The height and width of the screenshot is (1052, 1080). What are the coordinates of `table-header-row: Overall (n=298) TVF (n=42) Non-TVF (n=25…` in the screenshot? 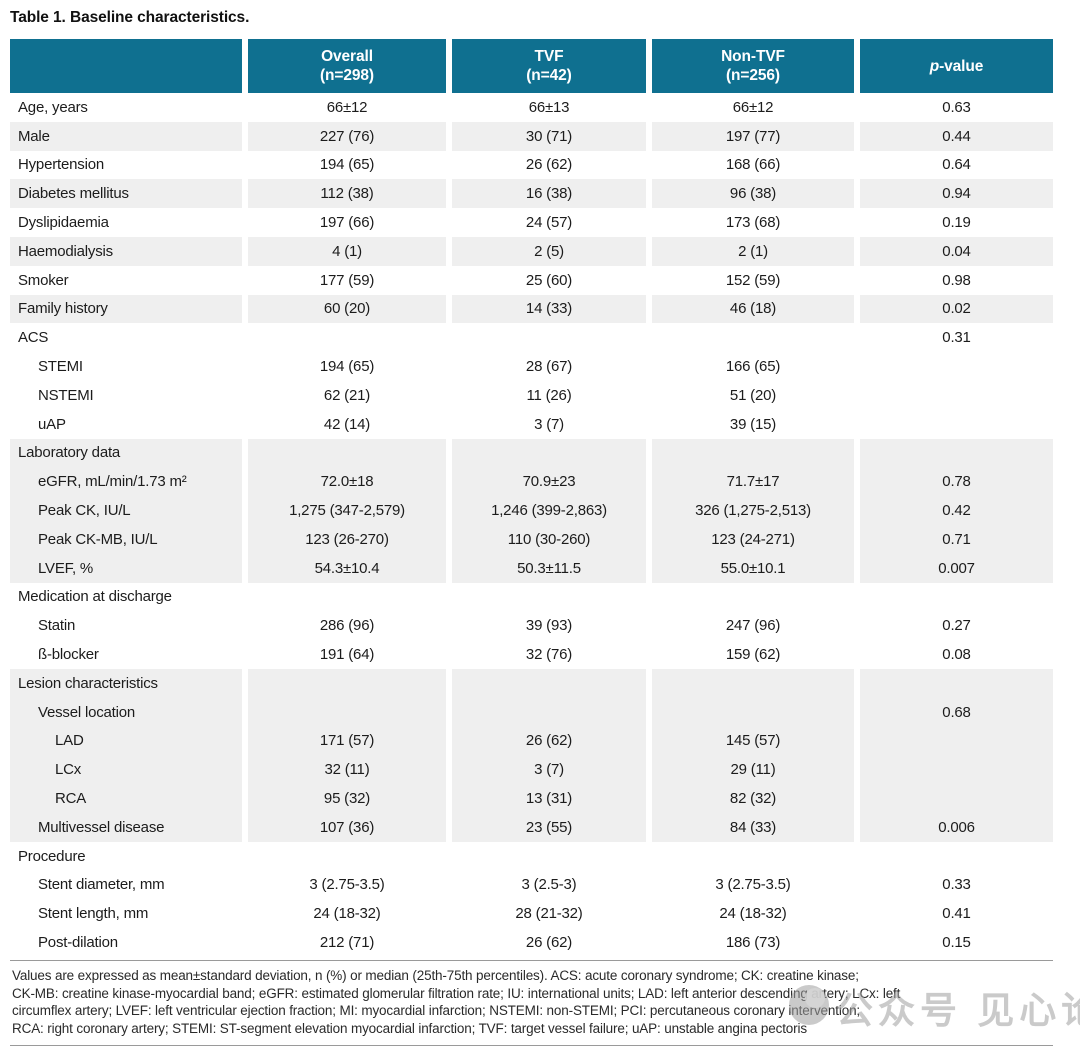 It's located at (531, 66).